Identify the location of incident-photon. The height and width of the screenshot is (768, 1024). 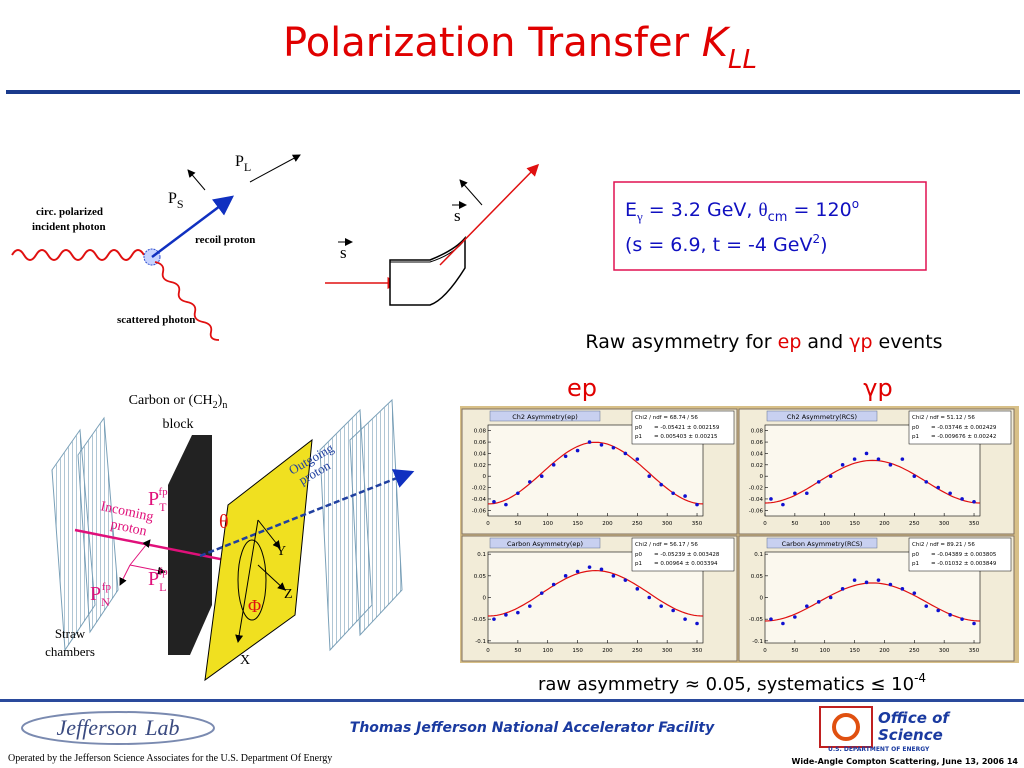
(78, 255).